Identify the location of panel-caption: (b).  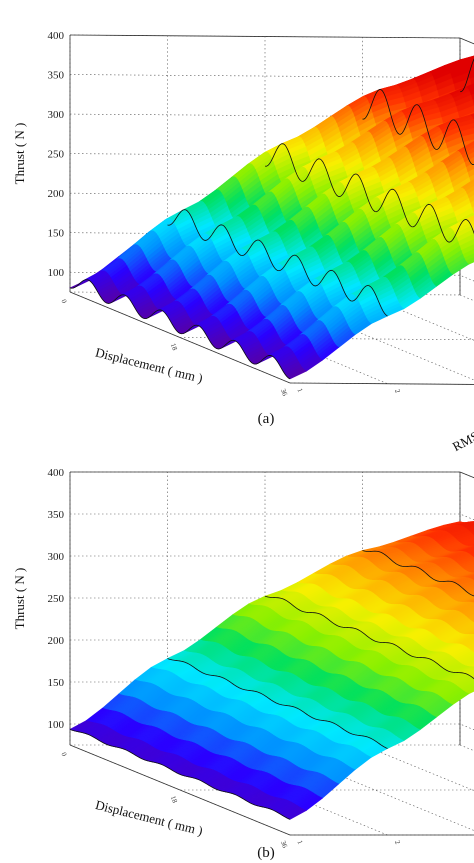
(266, 853).